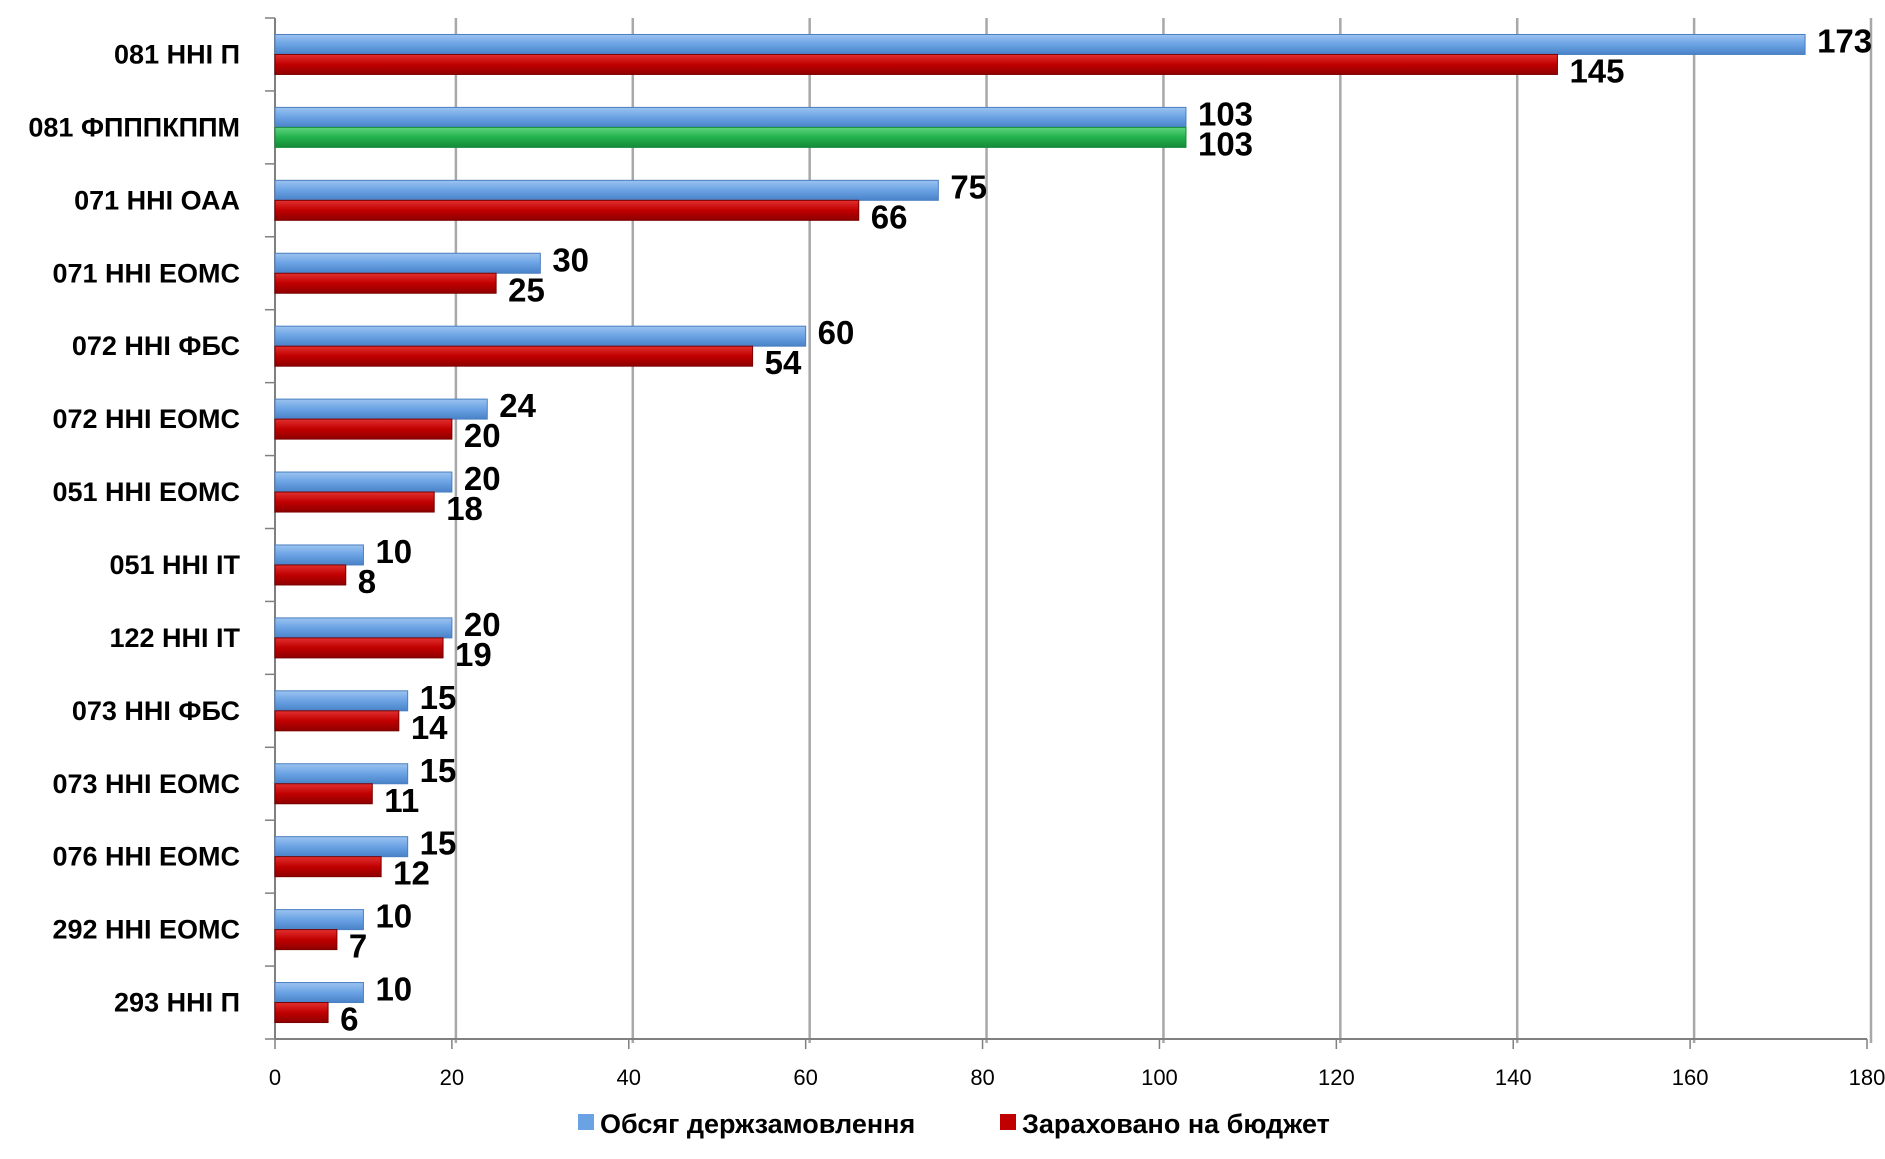  Describe the element at coordinates (482, 435) in the screenshot. I see `data-label-series-2: 20` at that location.